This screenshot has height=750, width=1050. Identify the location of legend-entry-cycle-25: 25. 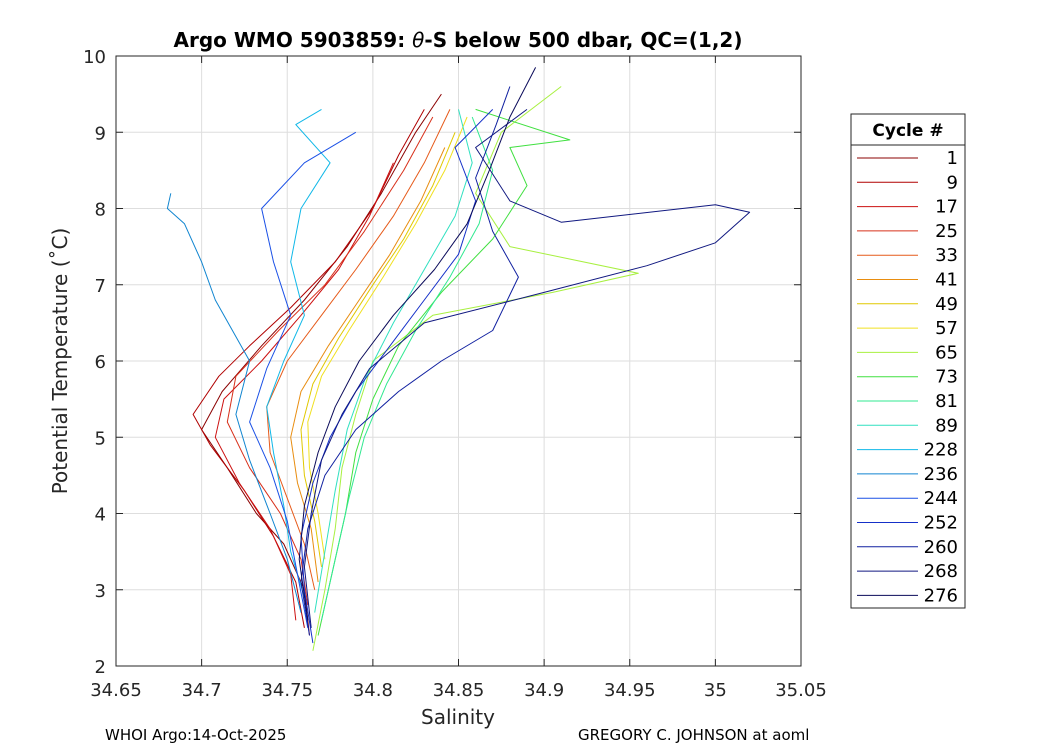
(907, 231).